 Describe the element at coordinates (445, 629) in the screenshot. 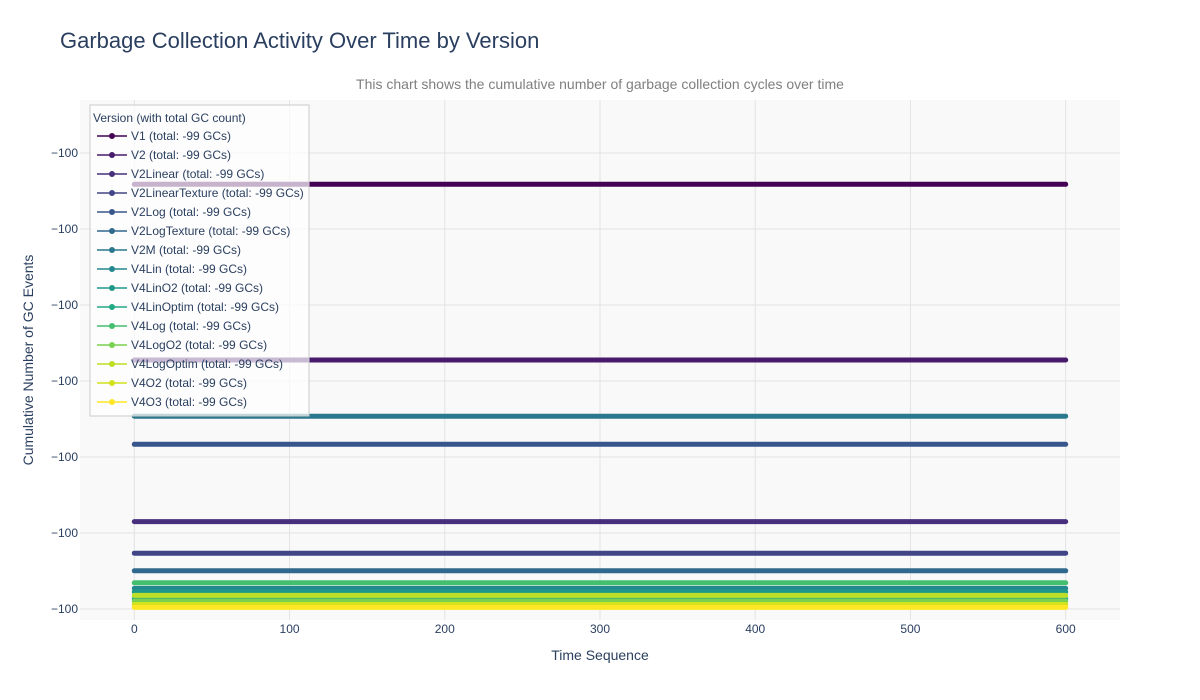

I see `x-tick-label-2: 200` at that location.